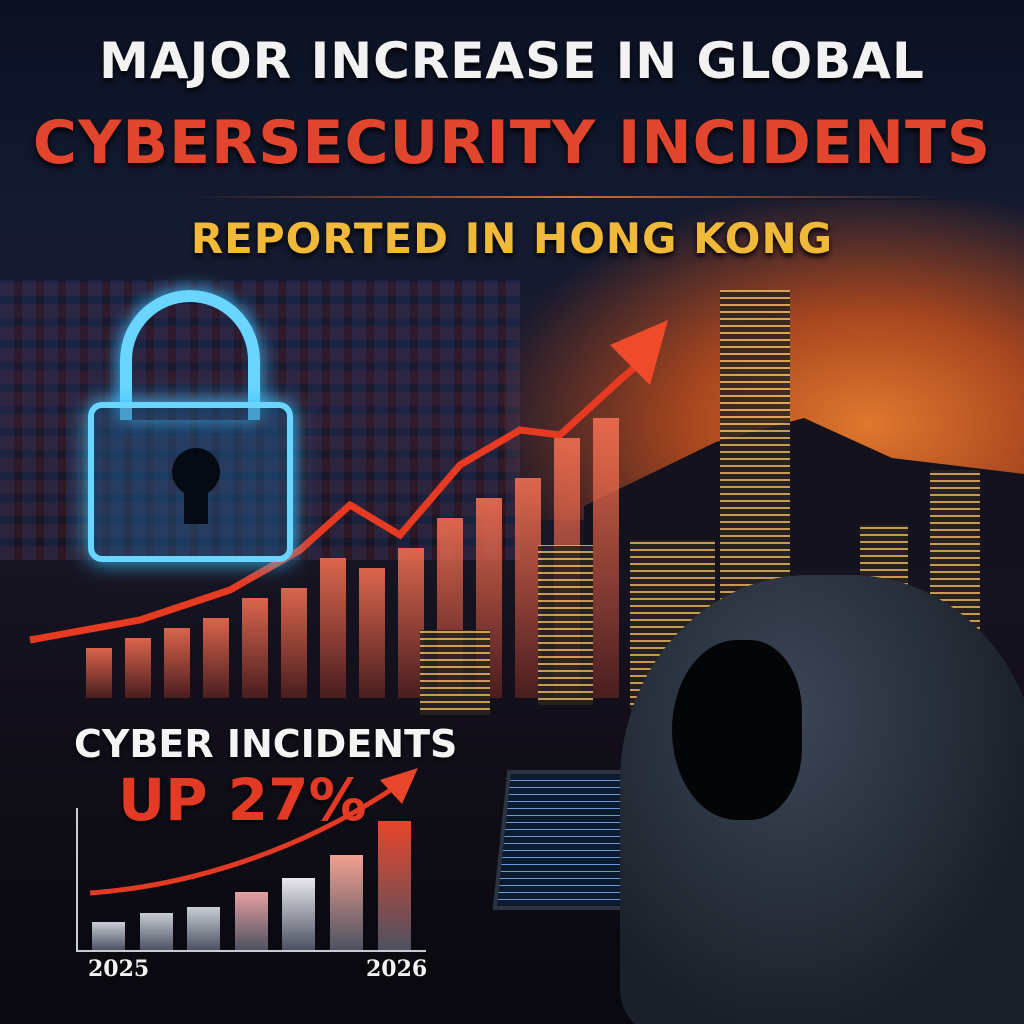 This screenshot has width=1024, height=1024. Describe the element at coordinates (266, 744) in the screenshot. I see `callout-title: CYBER INCIDENTS` at that location.